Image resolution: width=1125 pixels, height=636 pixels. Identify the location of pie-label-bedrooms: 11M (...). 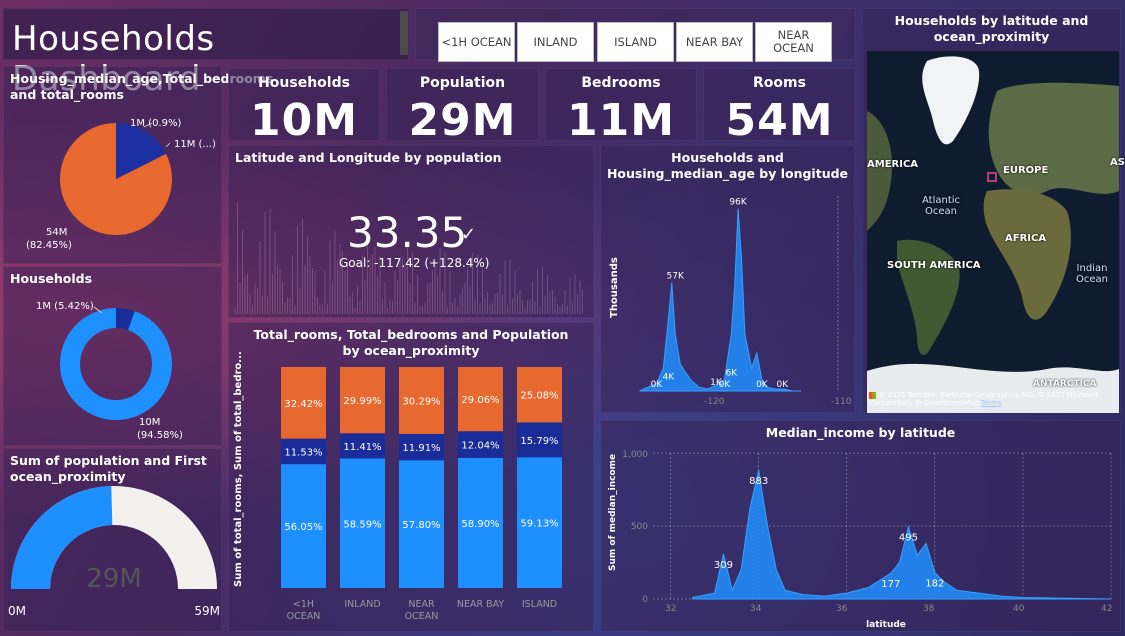
(195, 144).